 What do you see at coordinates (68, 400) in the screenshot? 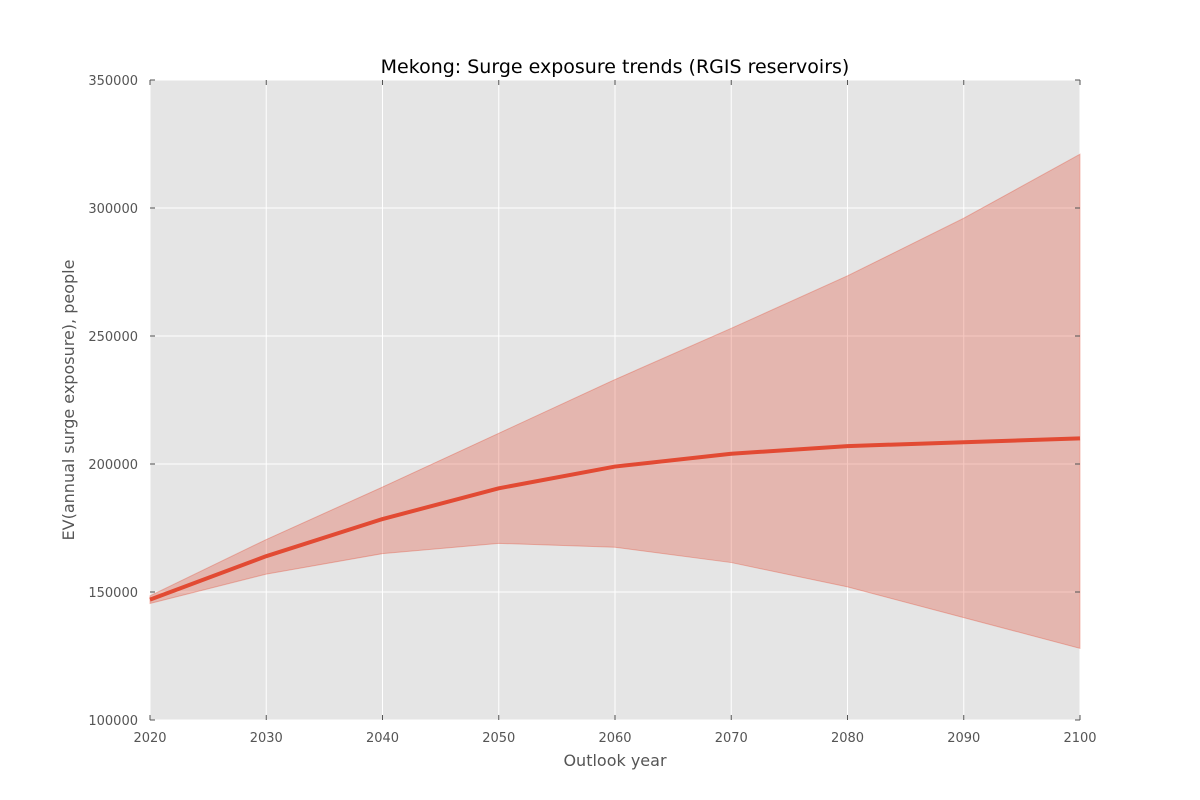
I see `y-axis-label: EV(annual surge exposure), people` at bounding box center [68, 400].